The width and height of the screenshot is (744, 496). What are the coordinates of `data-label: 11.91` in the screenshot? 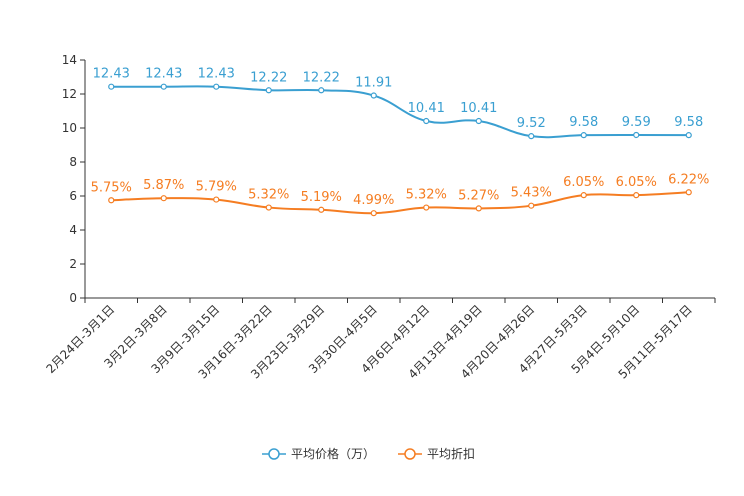 It's located at (373, 83).